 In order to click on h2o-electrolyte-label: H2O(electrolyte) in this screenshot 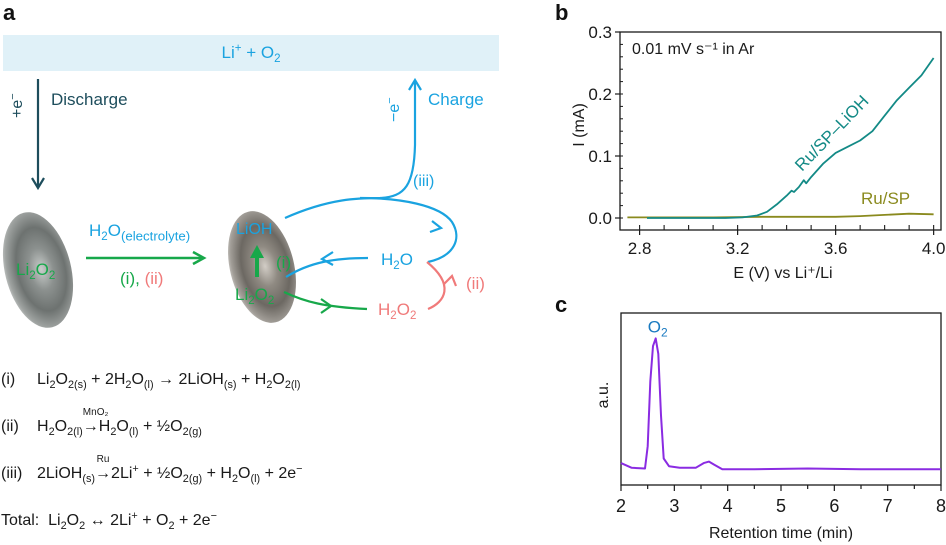, I will do `click(139, 232)`.